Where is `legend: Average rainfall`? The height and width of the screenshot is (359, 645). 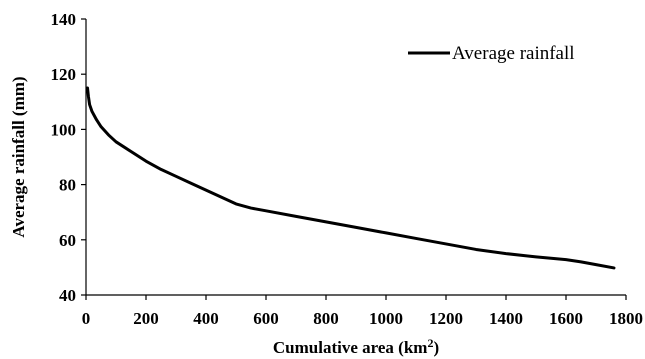 legend: Average rainfall is located at coordinates (491, 53).